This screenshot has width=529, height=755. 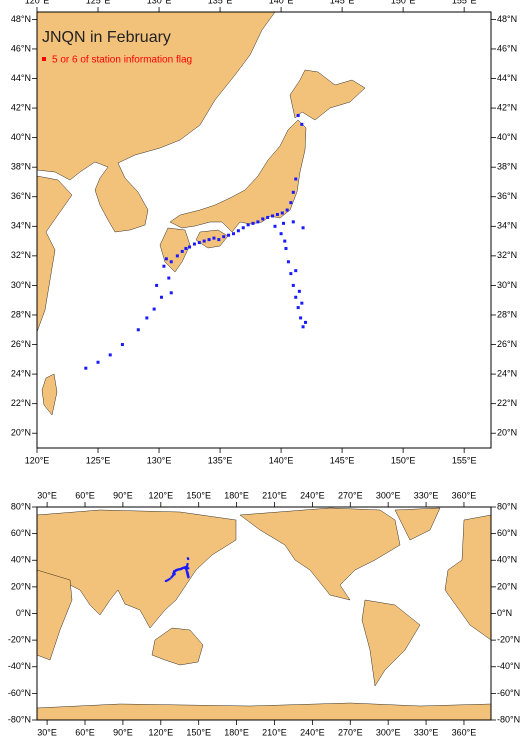 What do you see at coordinates (507, 226) in the screenshot?
I see `y-tick-label: 34°N` at bounding box center [507, 226].